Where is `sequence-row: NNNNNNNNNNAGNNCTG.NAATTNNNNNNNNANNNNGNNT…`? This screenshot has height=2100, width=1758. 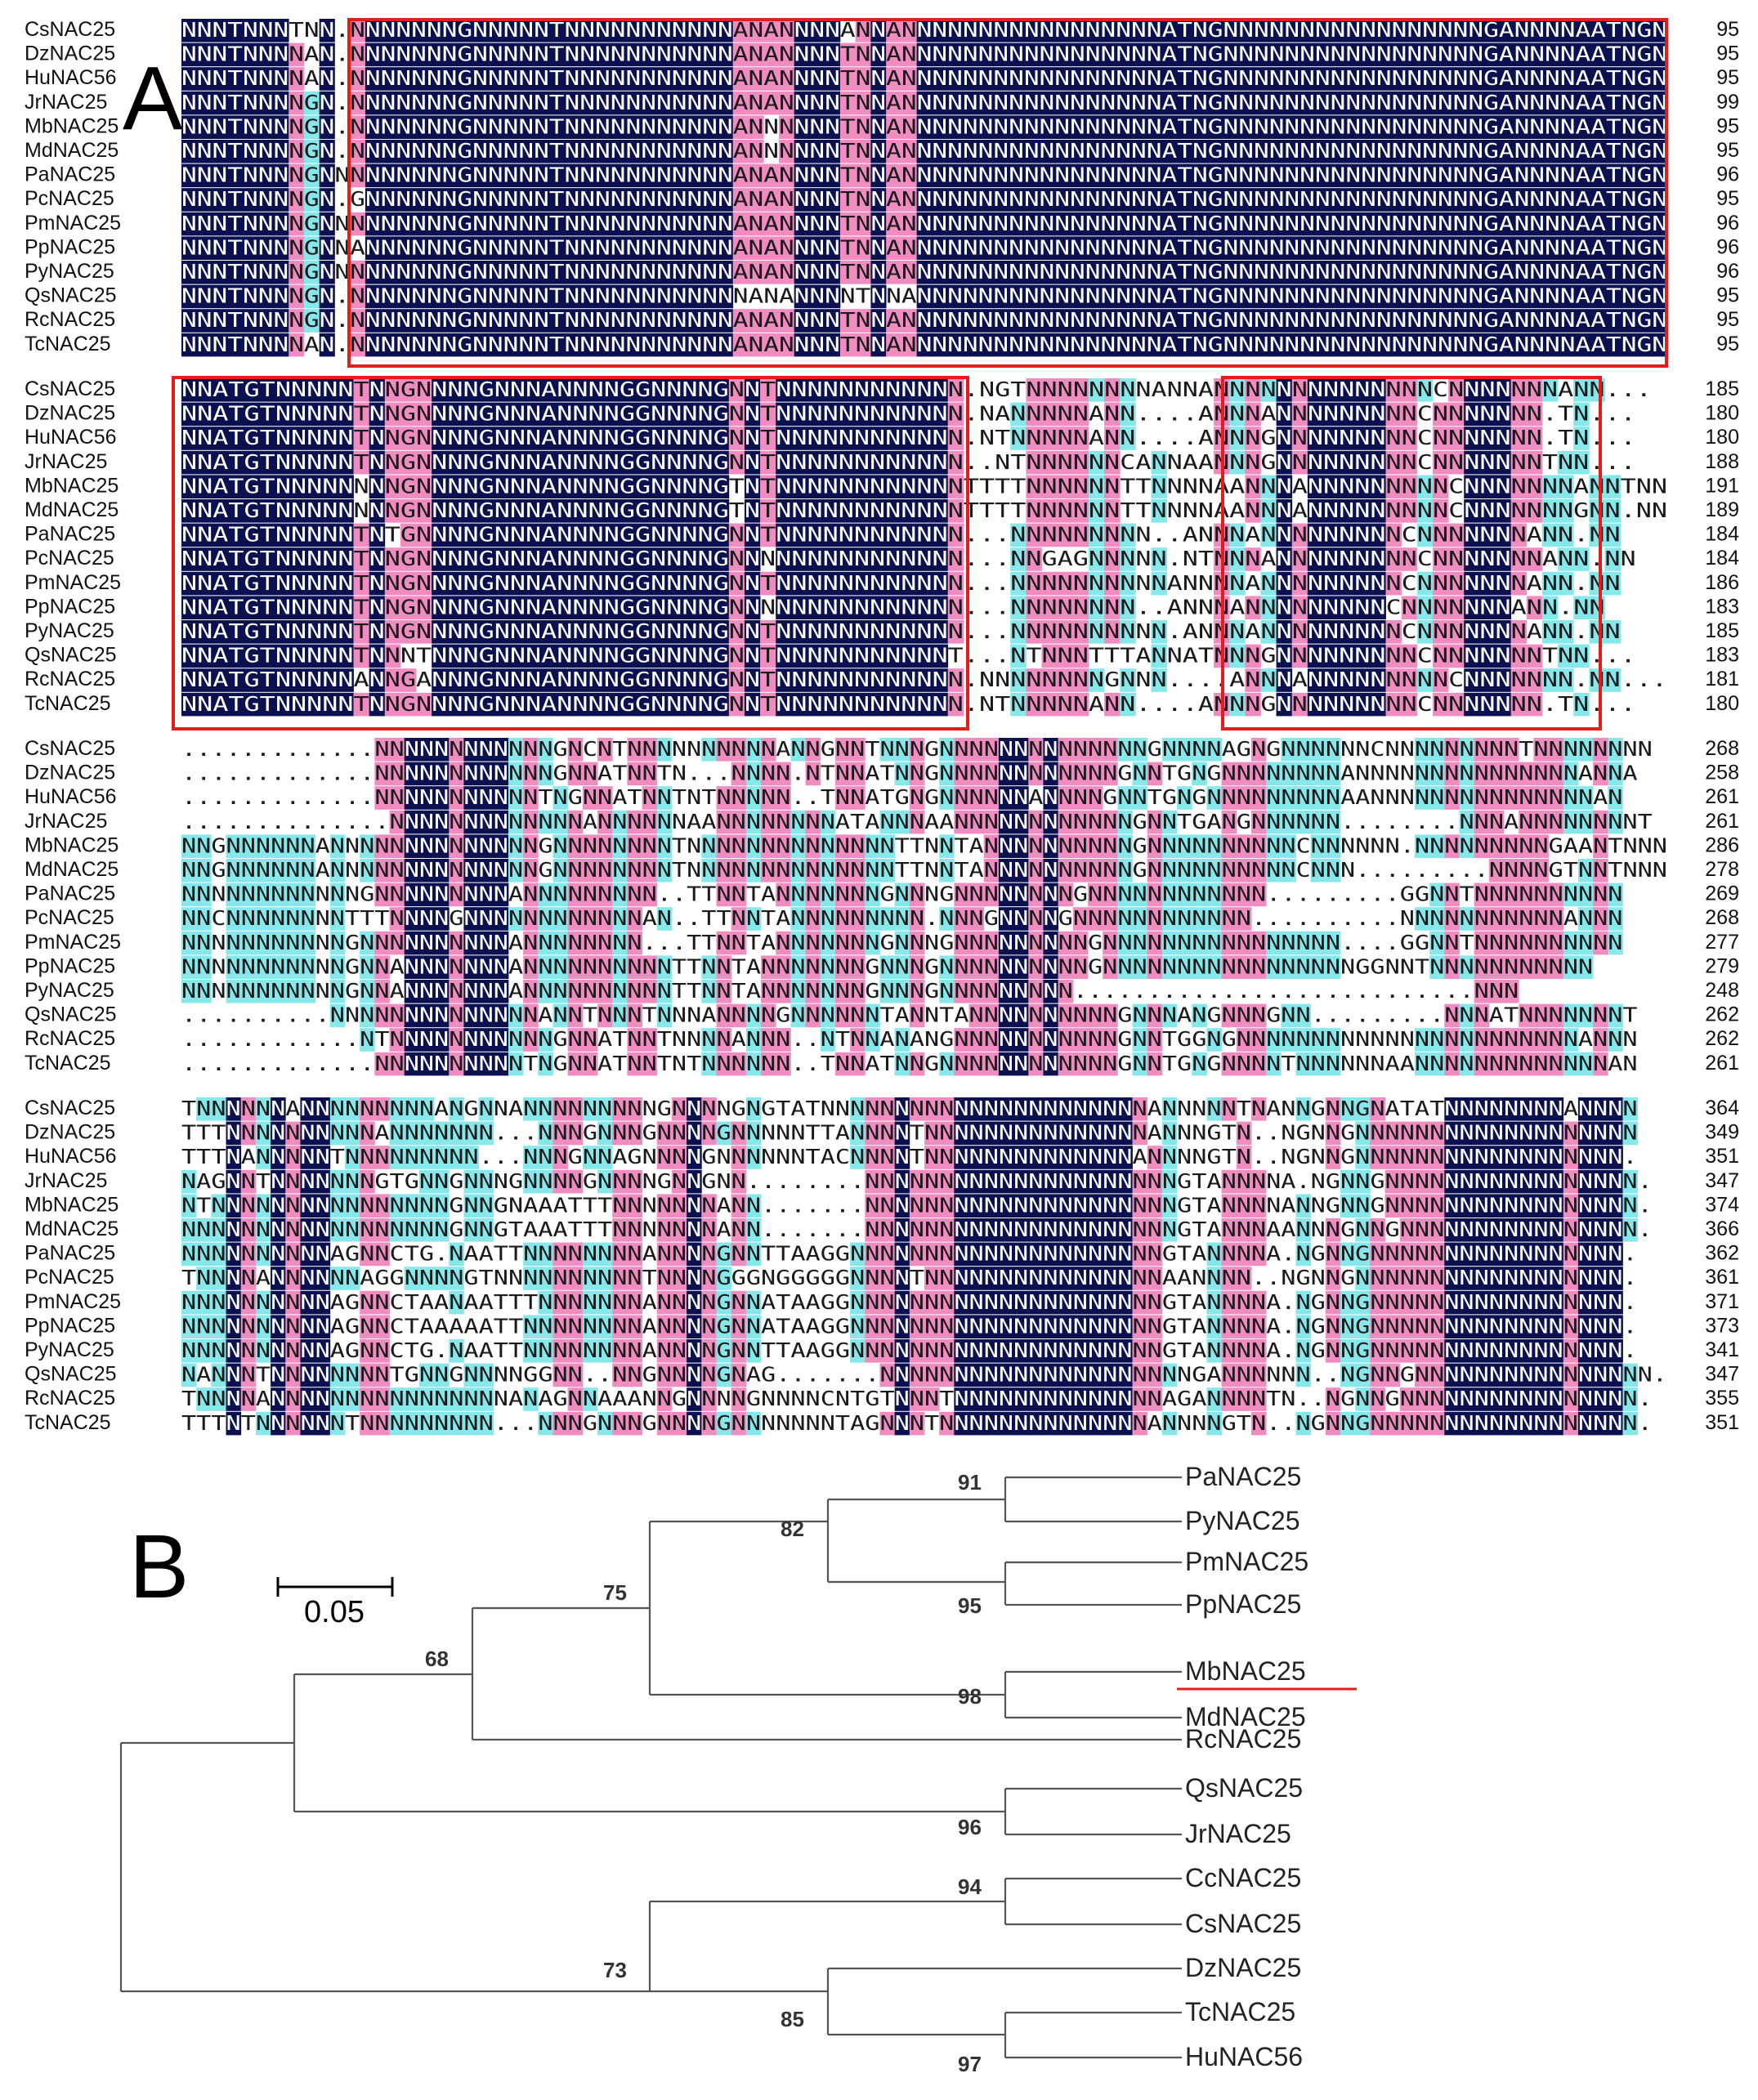 sequence-row: NNNNNNNNNNAGNNCTG.NAATTNNNNNNNNANNNNGNNT… is located at coordinates (910, 1350).